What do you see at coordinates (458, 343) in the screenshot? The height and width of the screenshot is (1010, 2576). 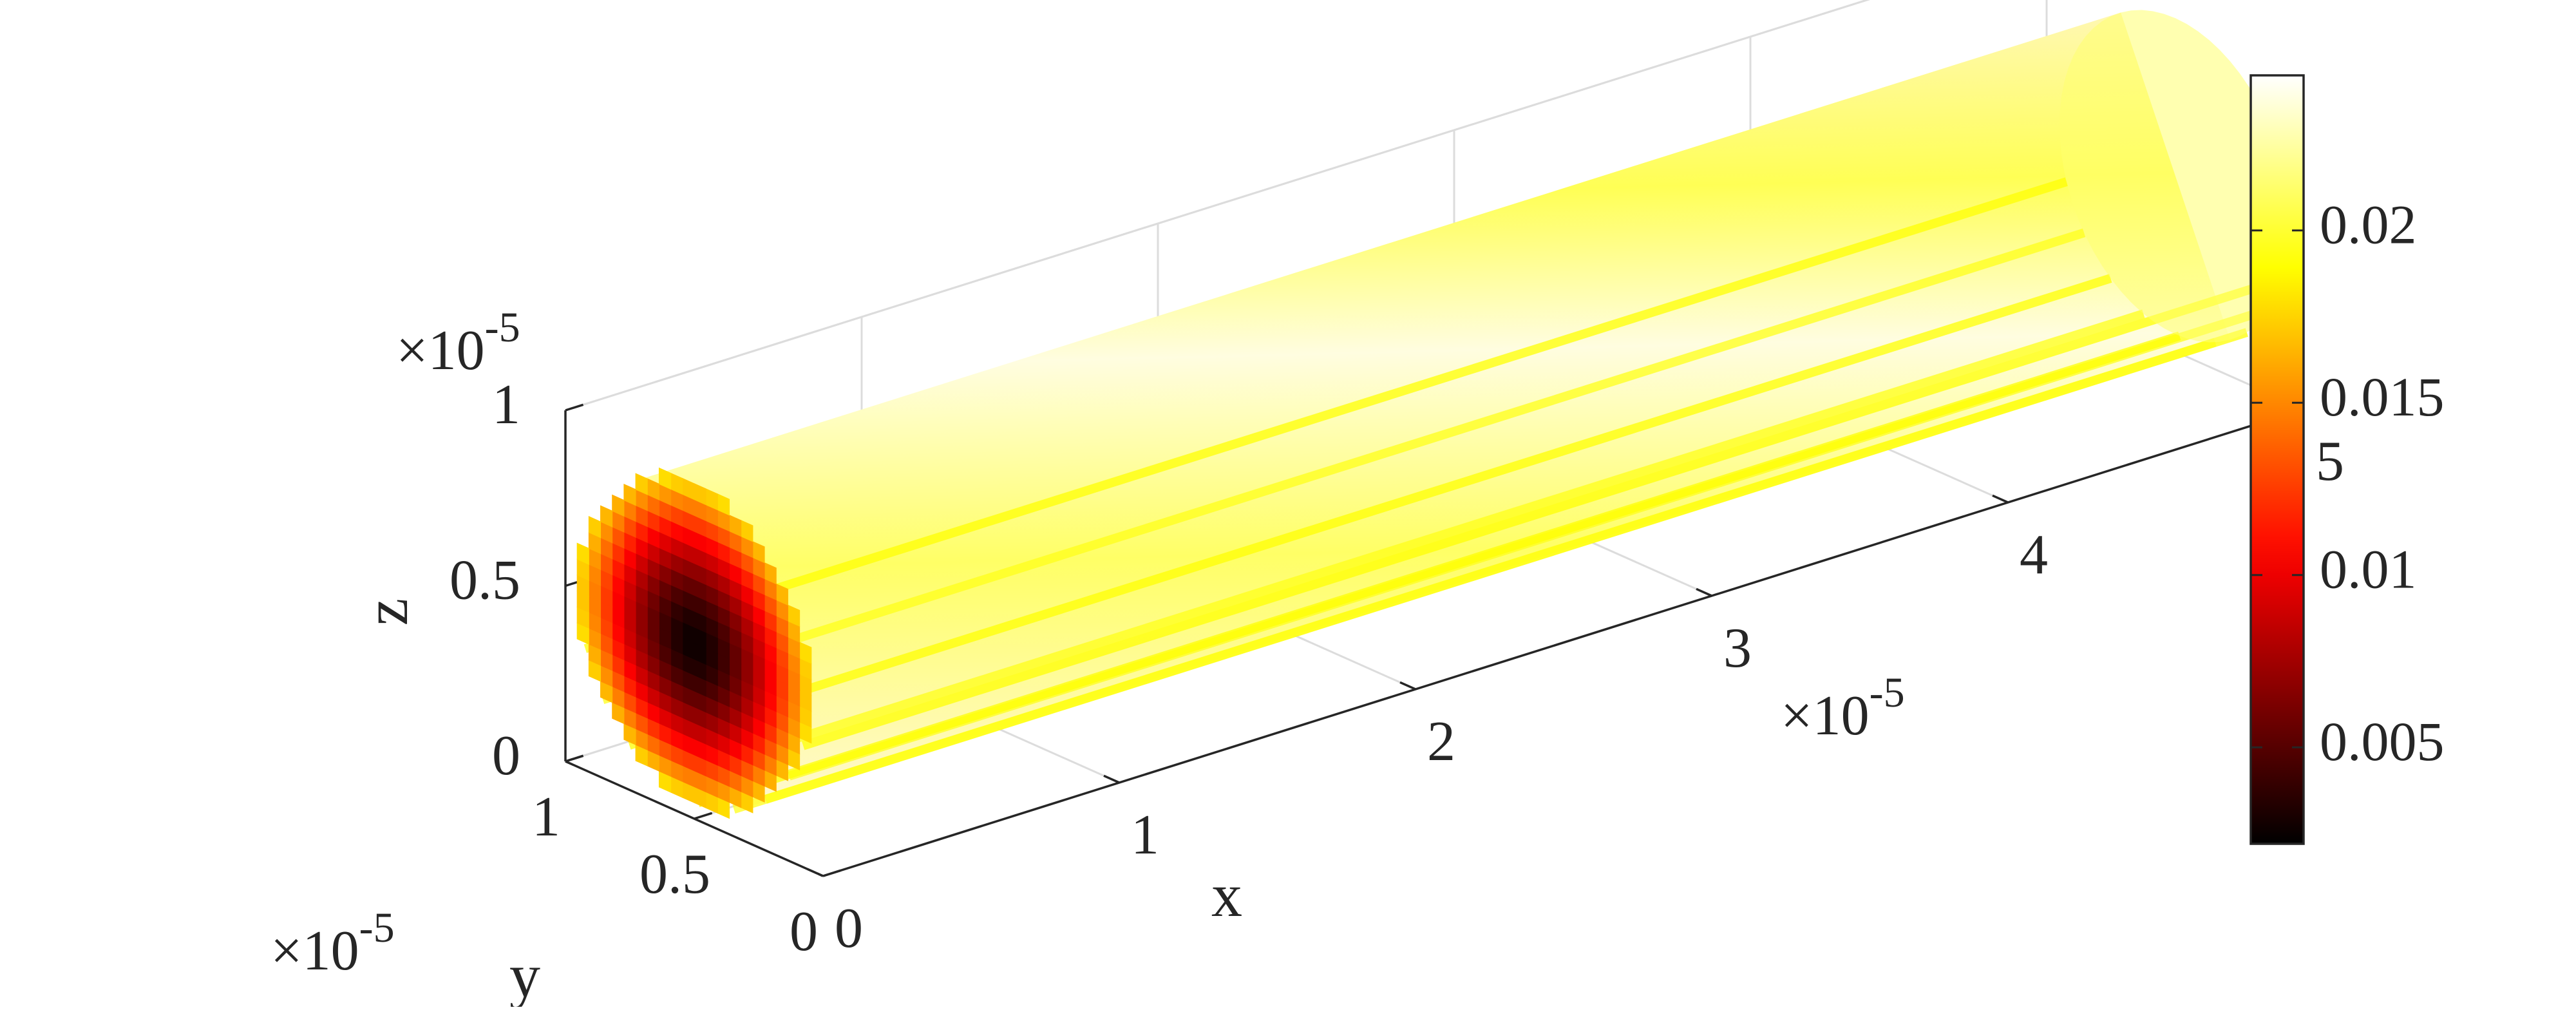 I see `z-axis-exponent: ×10⁻⁵` at bounding box center [458, 343].